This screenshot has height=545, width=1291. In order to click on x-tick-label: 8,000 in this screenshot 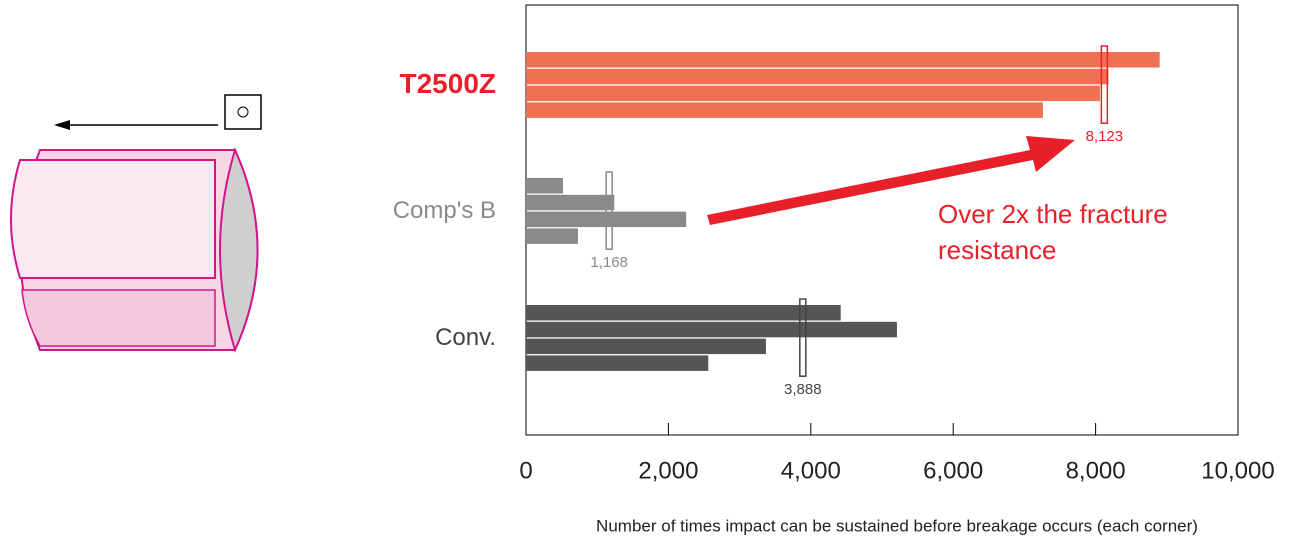, I will do `click(1096, 470)`.